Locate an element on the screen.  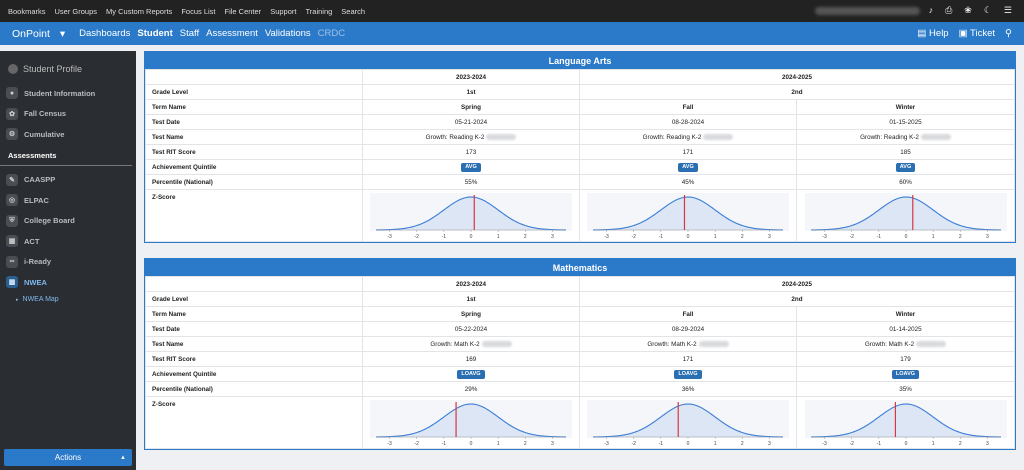
my-custom-reports-link: My Custom Reports is located at coordinates (139, 11).